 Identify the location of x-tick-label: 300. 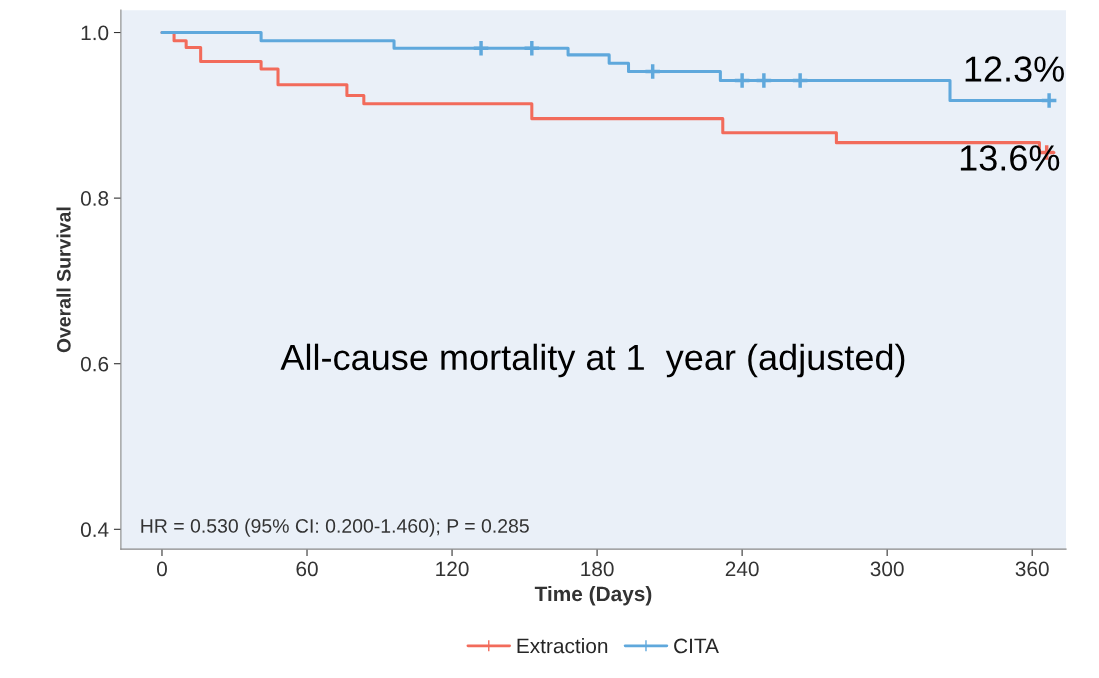
(887, 569).